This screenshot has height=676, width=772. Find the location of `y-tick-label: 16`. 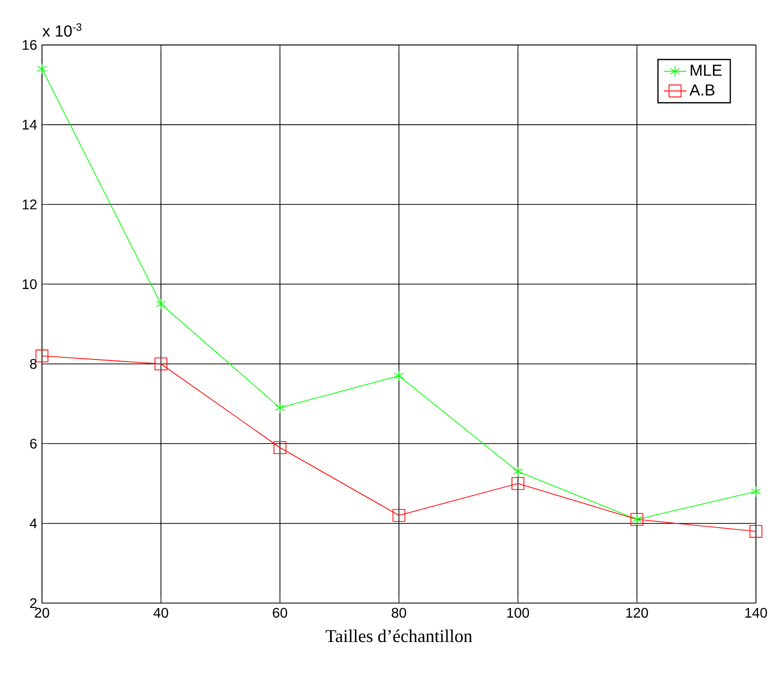

y-tick-label: 16 is located at coordinates (29, 45).